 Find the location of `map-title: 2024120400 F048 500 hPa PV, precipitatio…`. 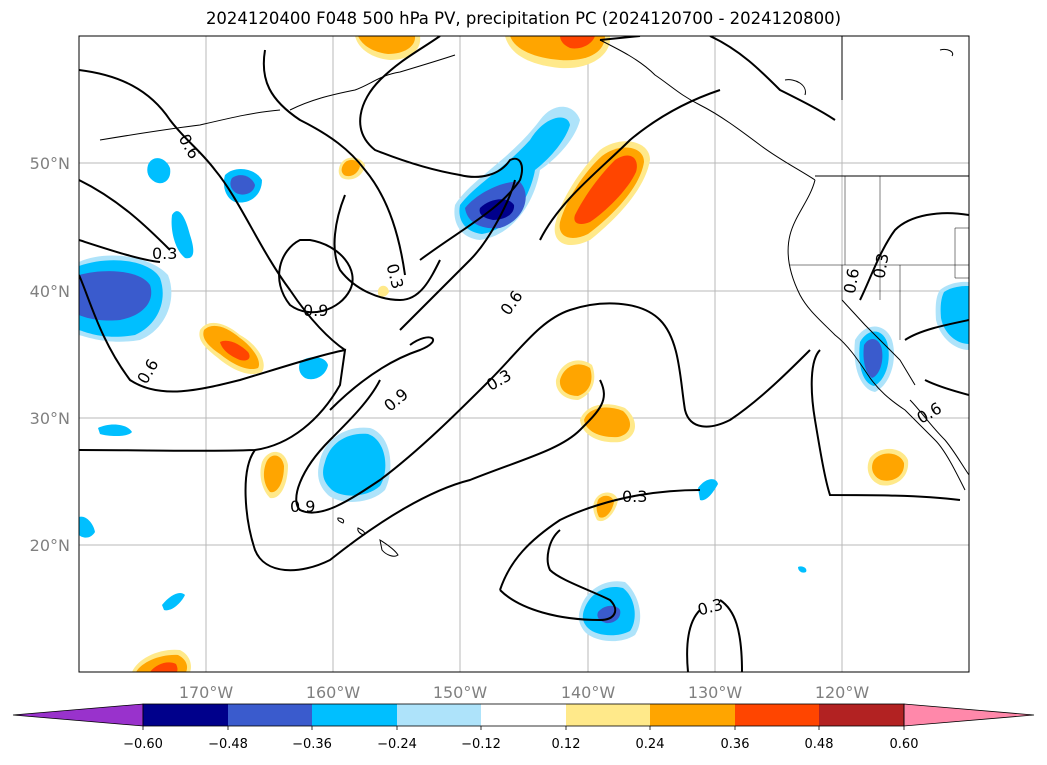

map-title: 2024120400 F048 500 hPa PV, precipitatio… is located at coordinates (523, 18).